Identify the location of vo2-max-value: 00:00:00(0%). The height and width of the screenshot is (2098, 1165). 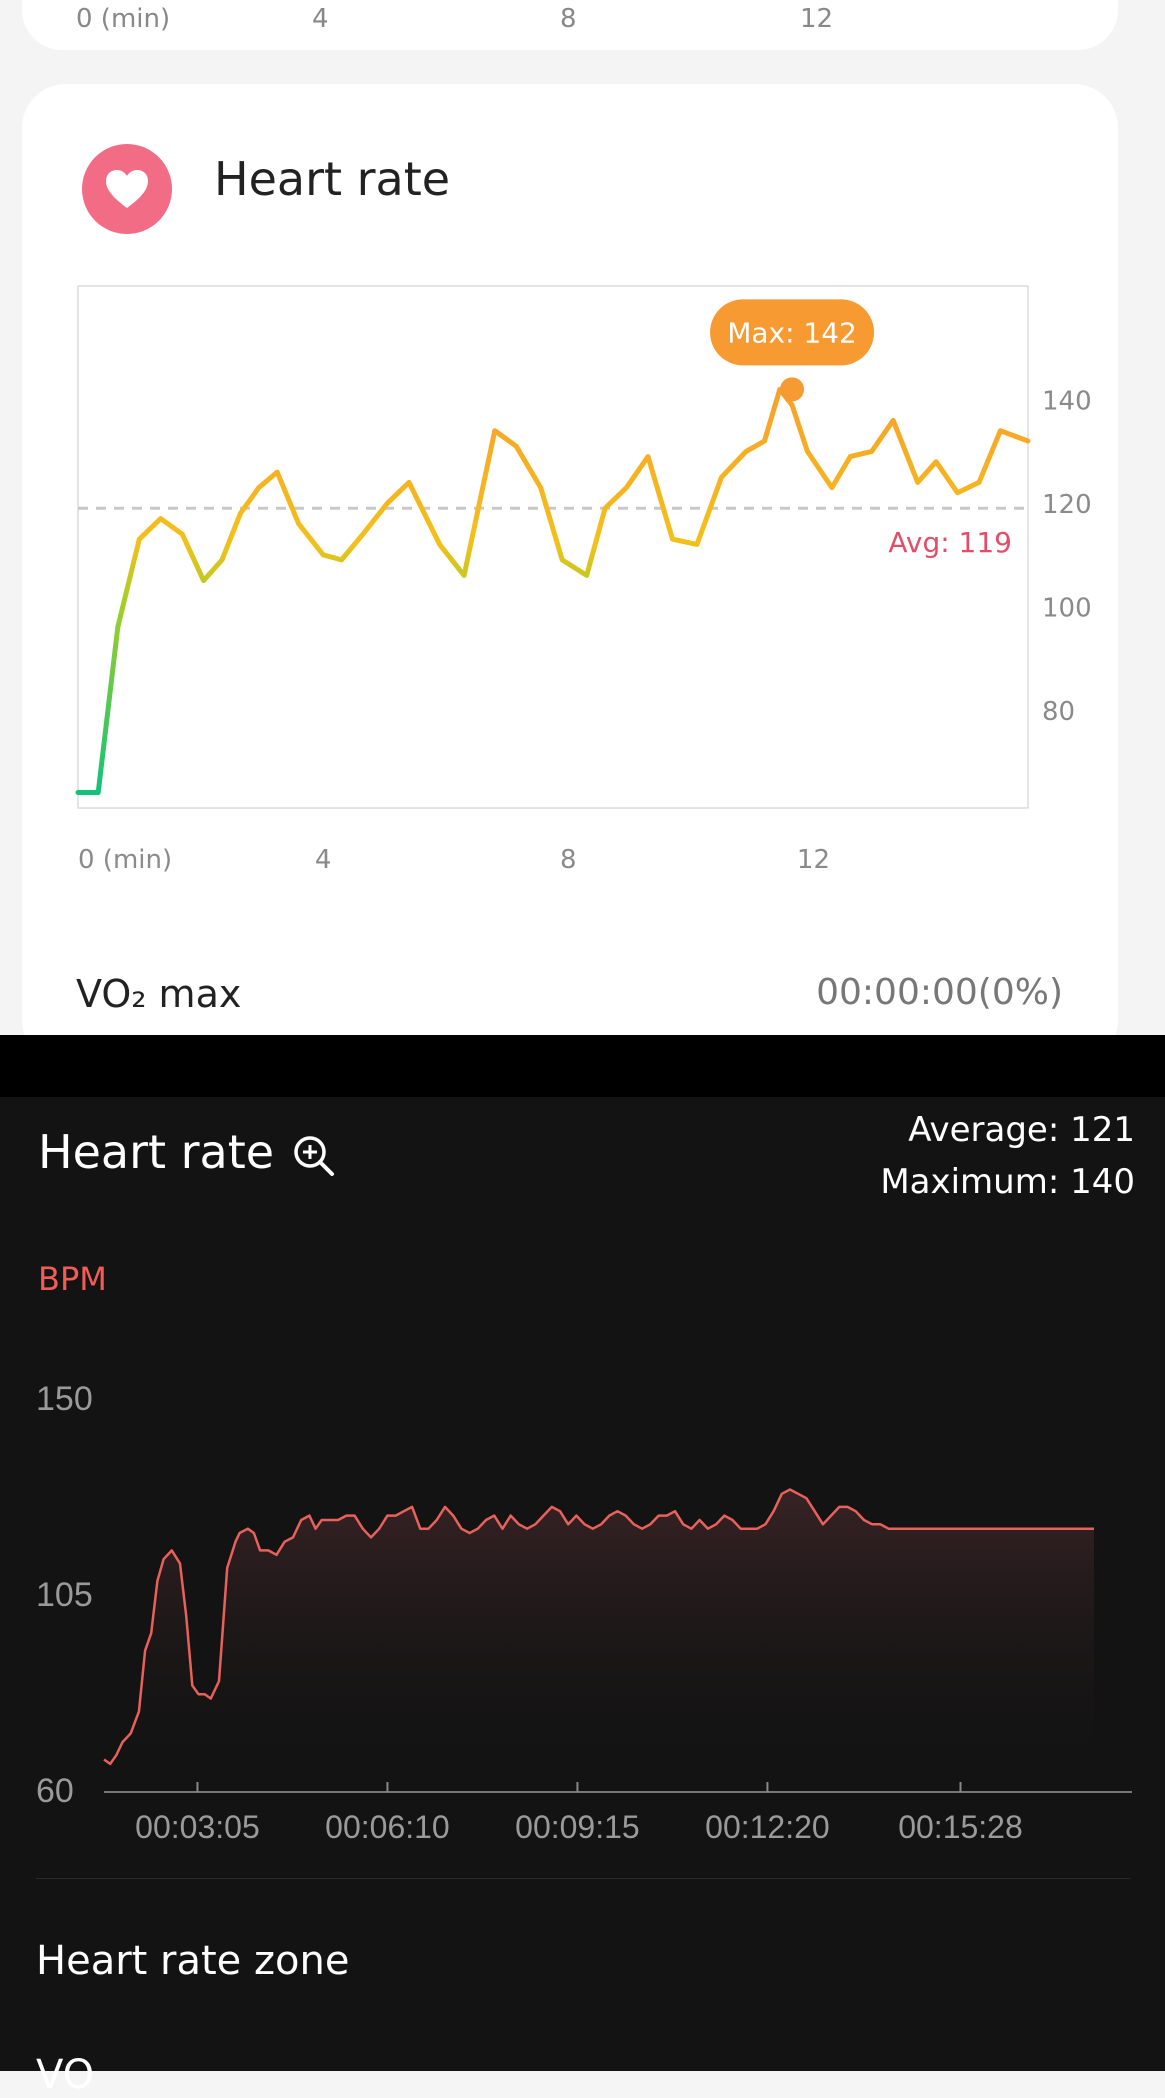
(939, 992).